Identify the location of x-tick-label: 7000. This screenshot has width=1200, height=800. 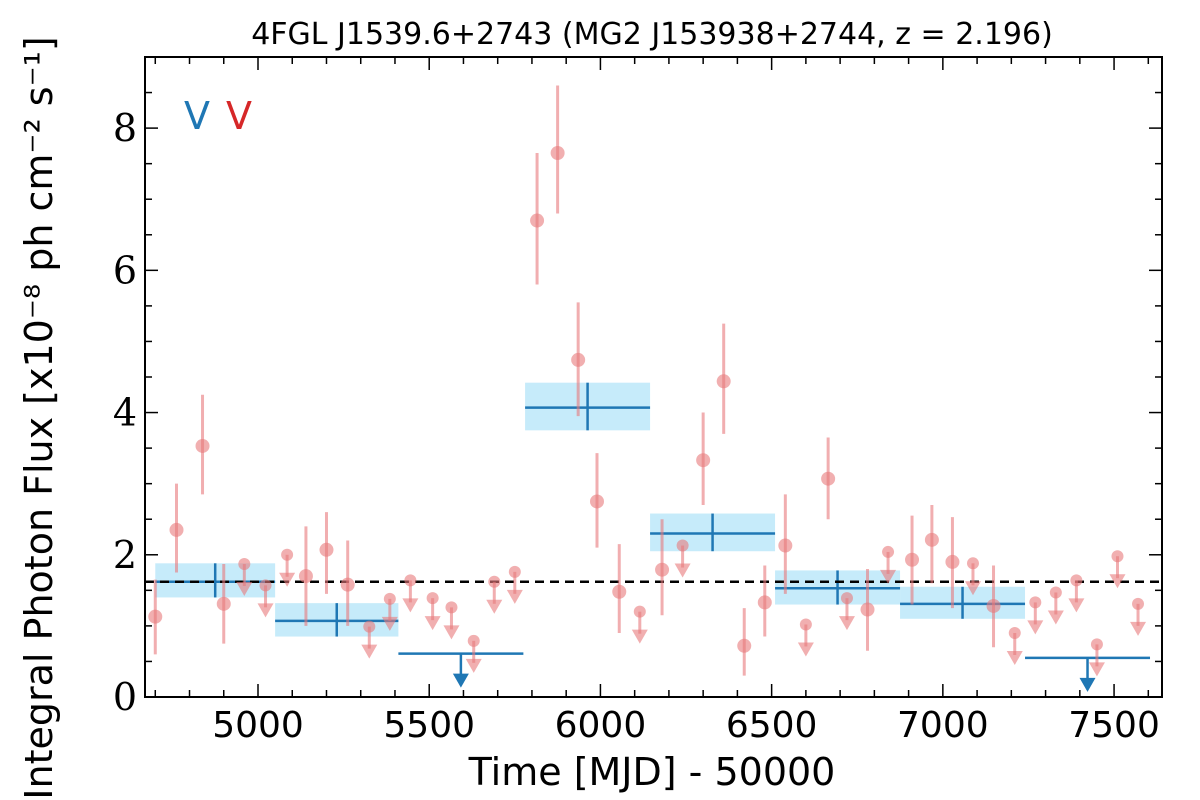
(943, 725).